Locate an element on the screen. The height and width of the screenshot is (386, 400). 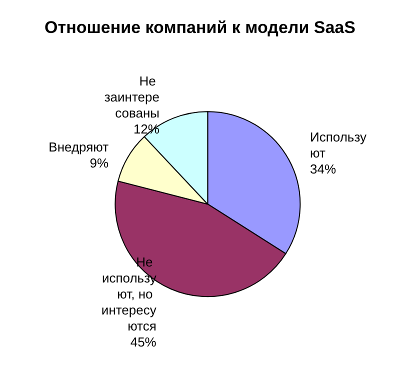
data-label: 34% is located at coordinates (323, 168).